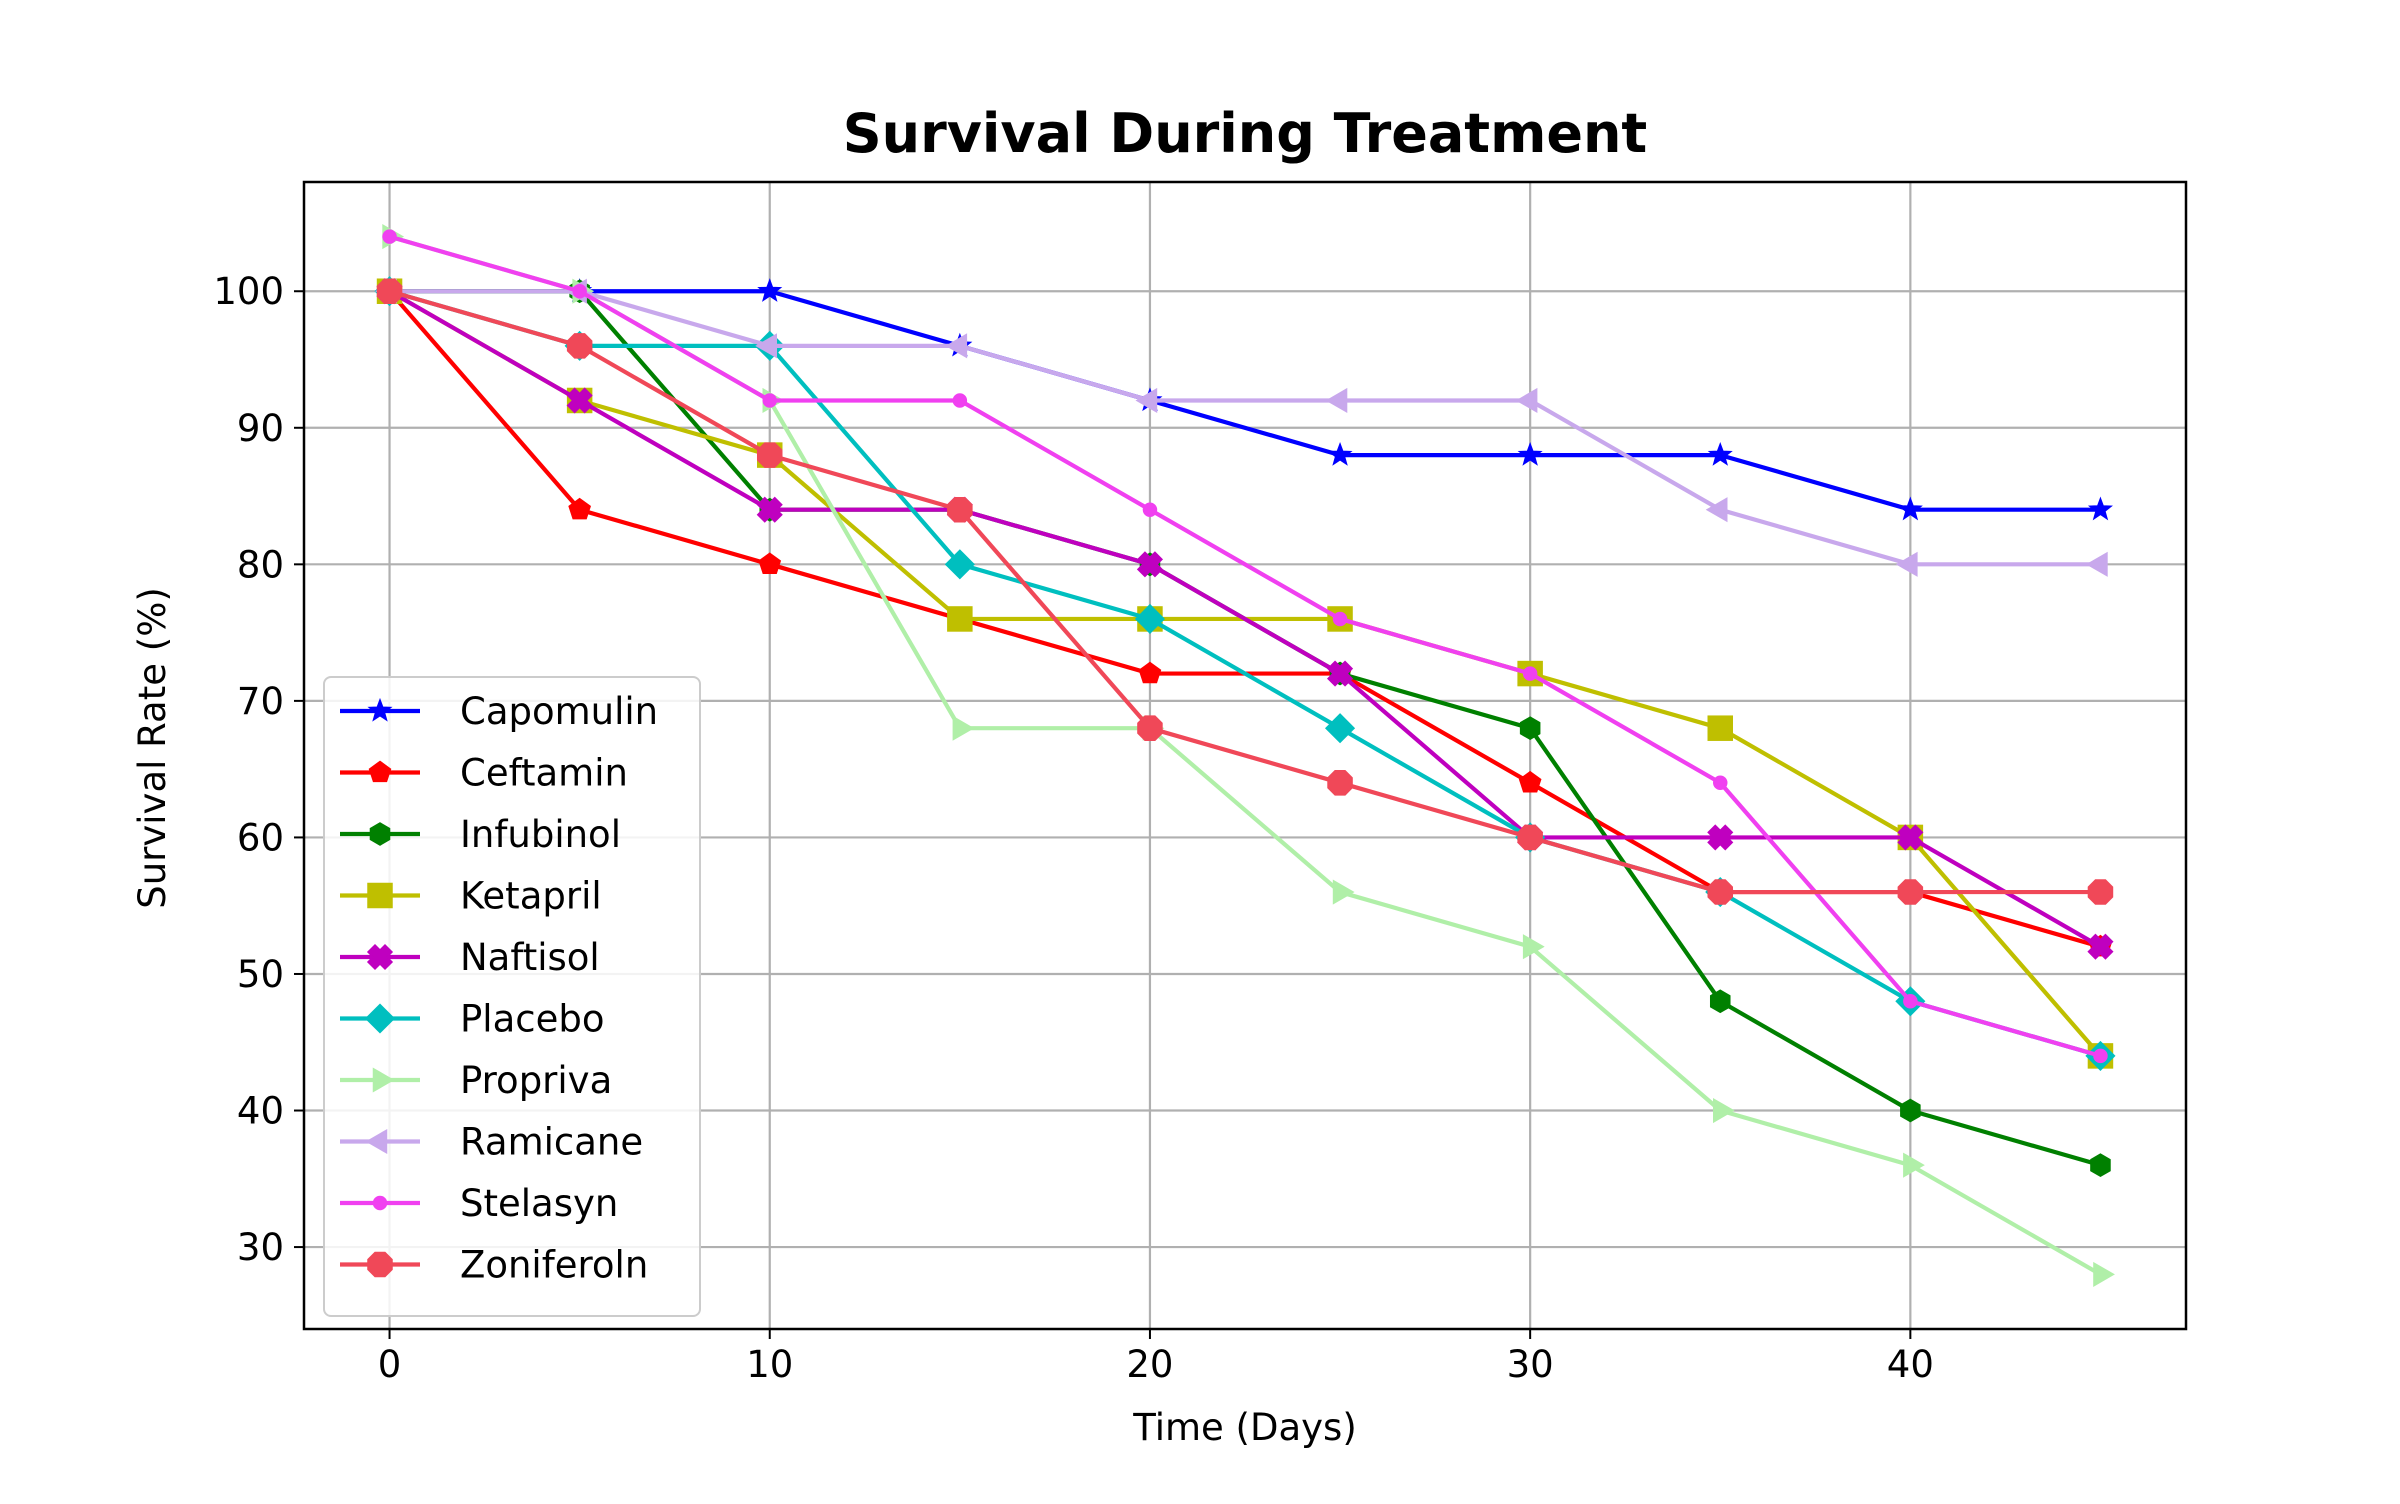  What do you see at coordinates (551, 1142) in the screenshot?
I see `legend-label-ramicane: Ramicane` at bounding box center [551, 1142].